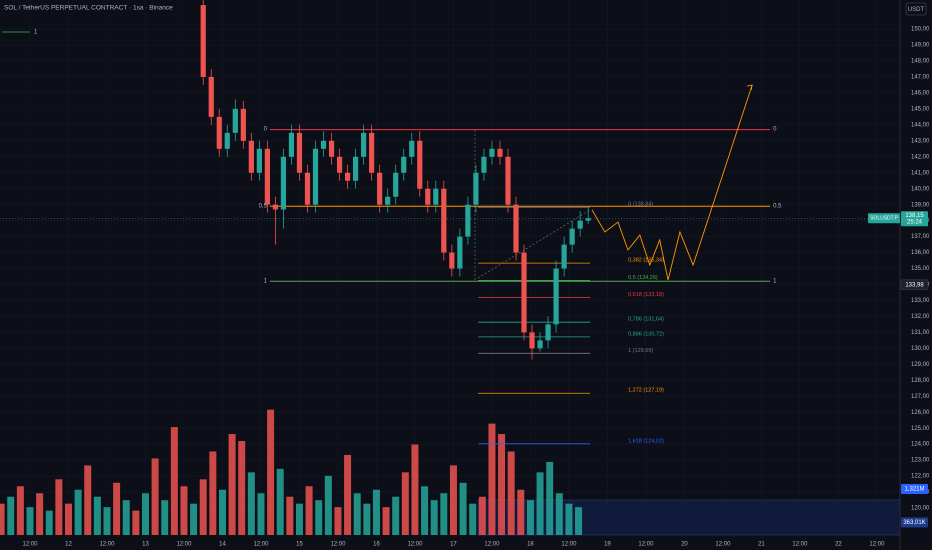  Describe the element at coordinates (453, 545) in the screenshot. I see `x-tick-label: 17` at that location.